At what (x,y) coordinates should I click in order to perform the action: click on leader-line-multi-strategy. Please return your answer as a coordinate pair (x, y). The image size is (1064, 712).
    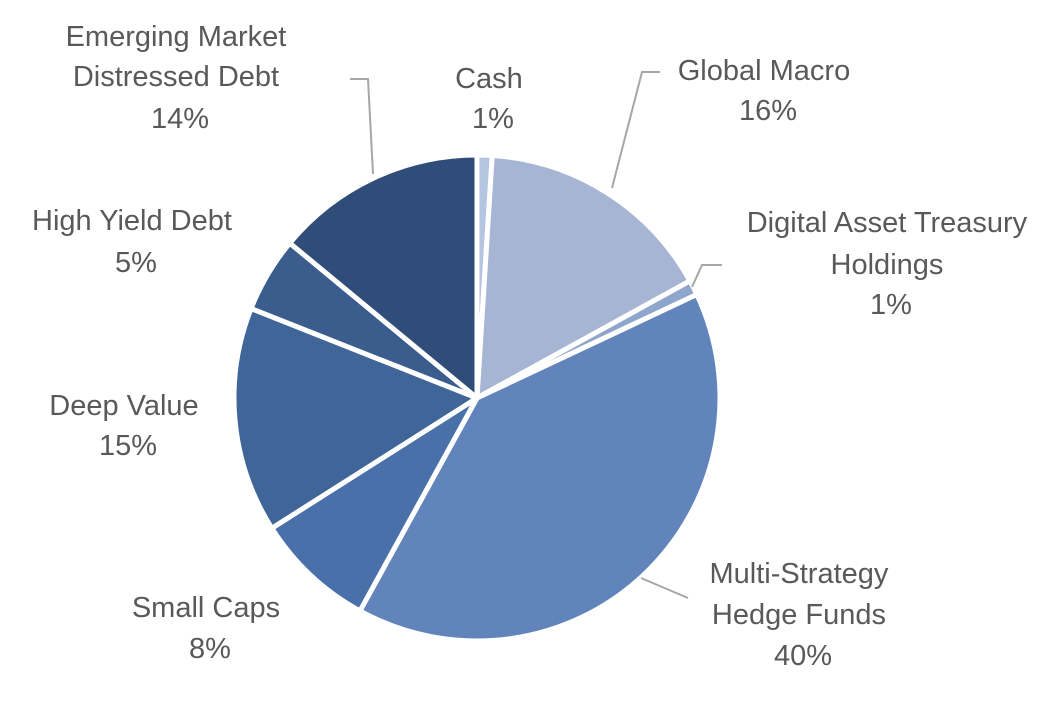
    Looking at the image, I should click on (664, 588).